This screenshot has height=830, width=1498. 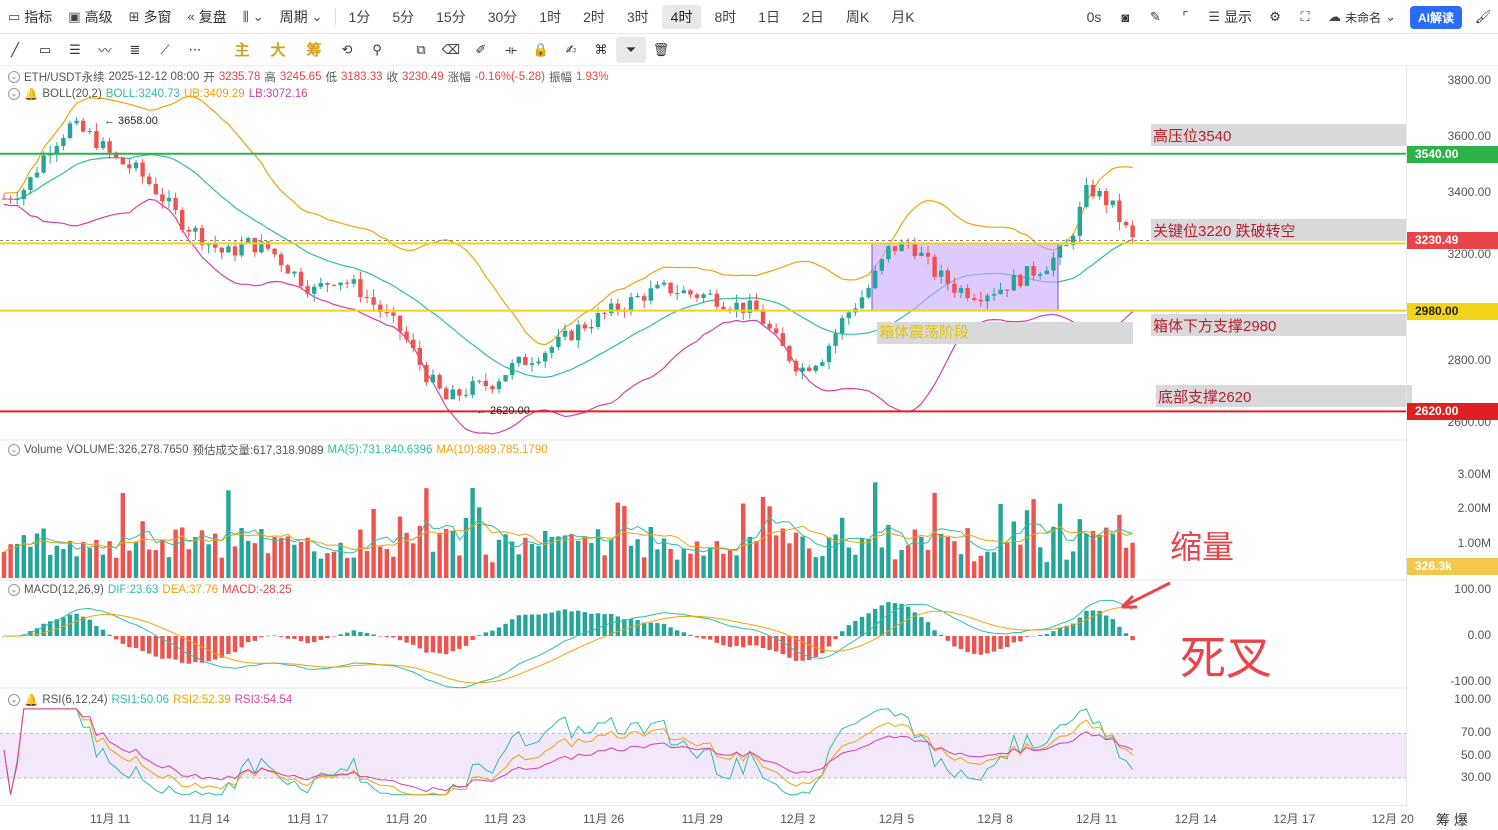 I want to click on indicator-button: ▭ 指标, so click(x=30, y=16).